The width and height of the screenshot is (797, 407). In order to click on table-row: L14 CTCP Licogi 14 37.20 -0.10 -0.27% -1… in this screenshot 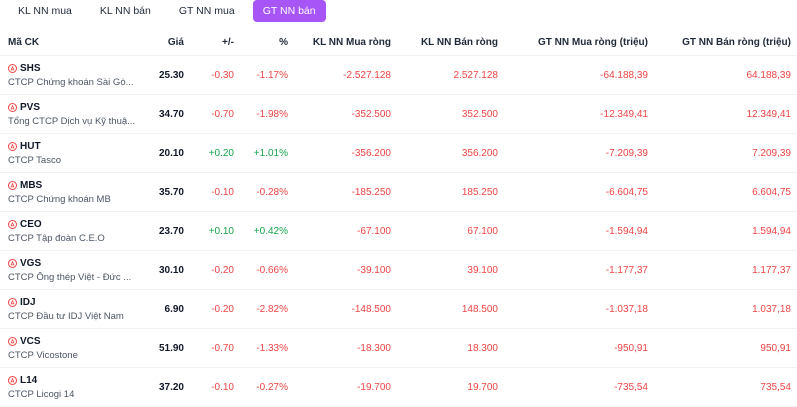, I will do `click(398, 387)`.